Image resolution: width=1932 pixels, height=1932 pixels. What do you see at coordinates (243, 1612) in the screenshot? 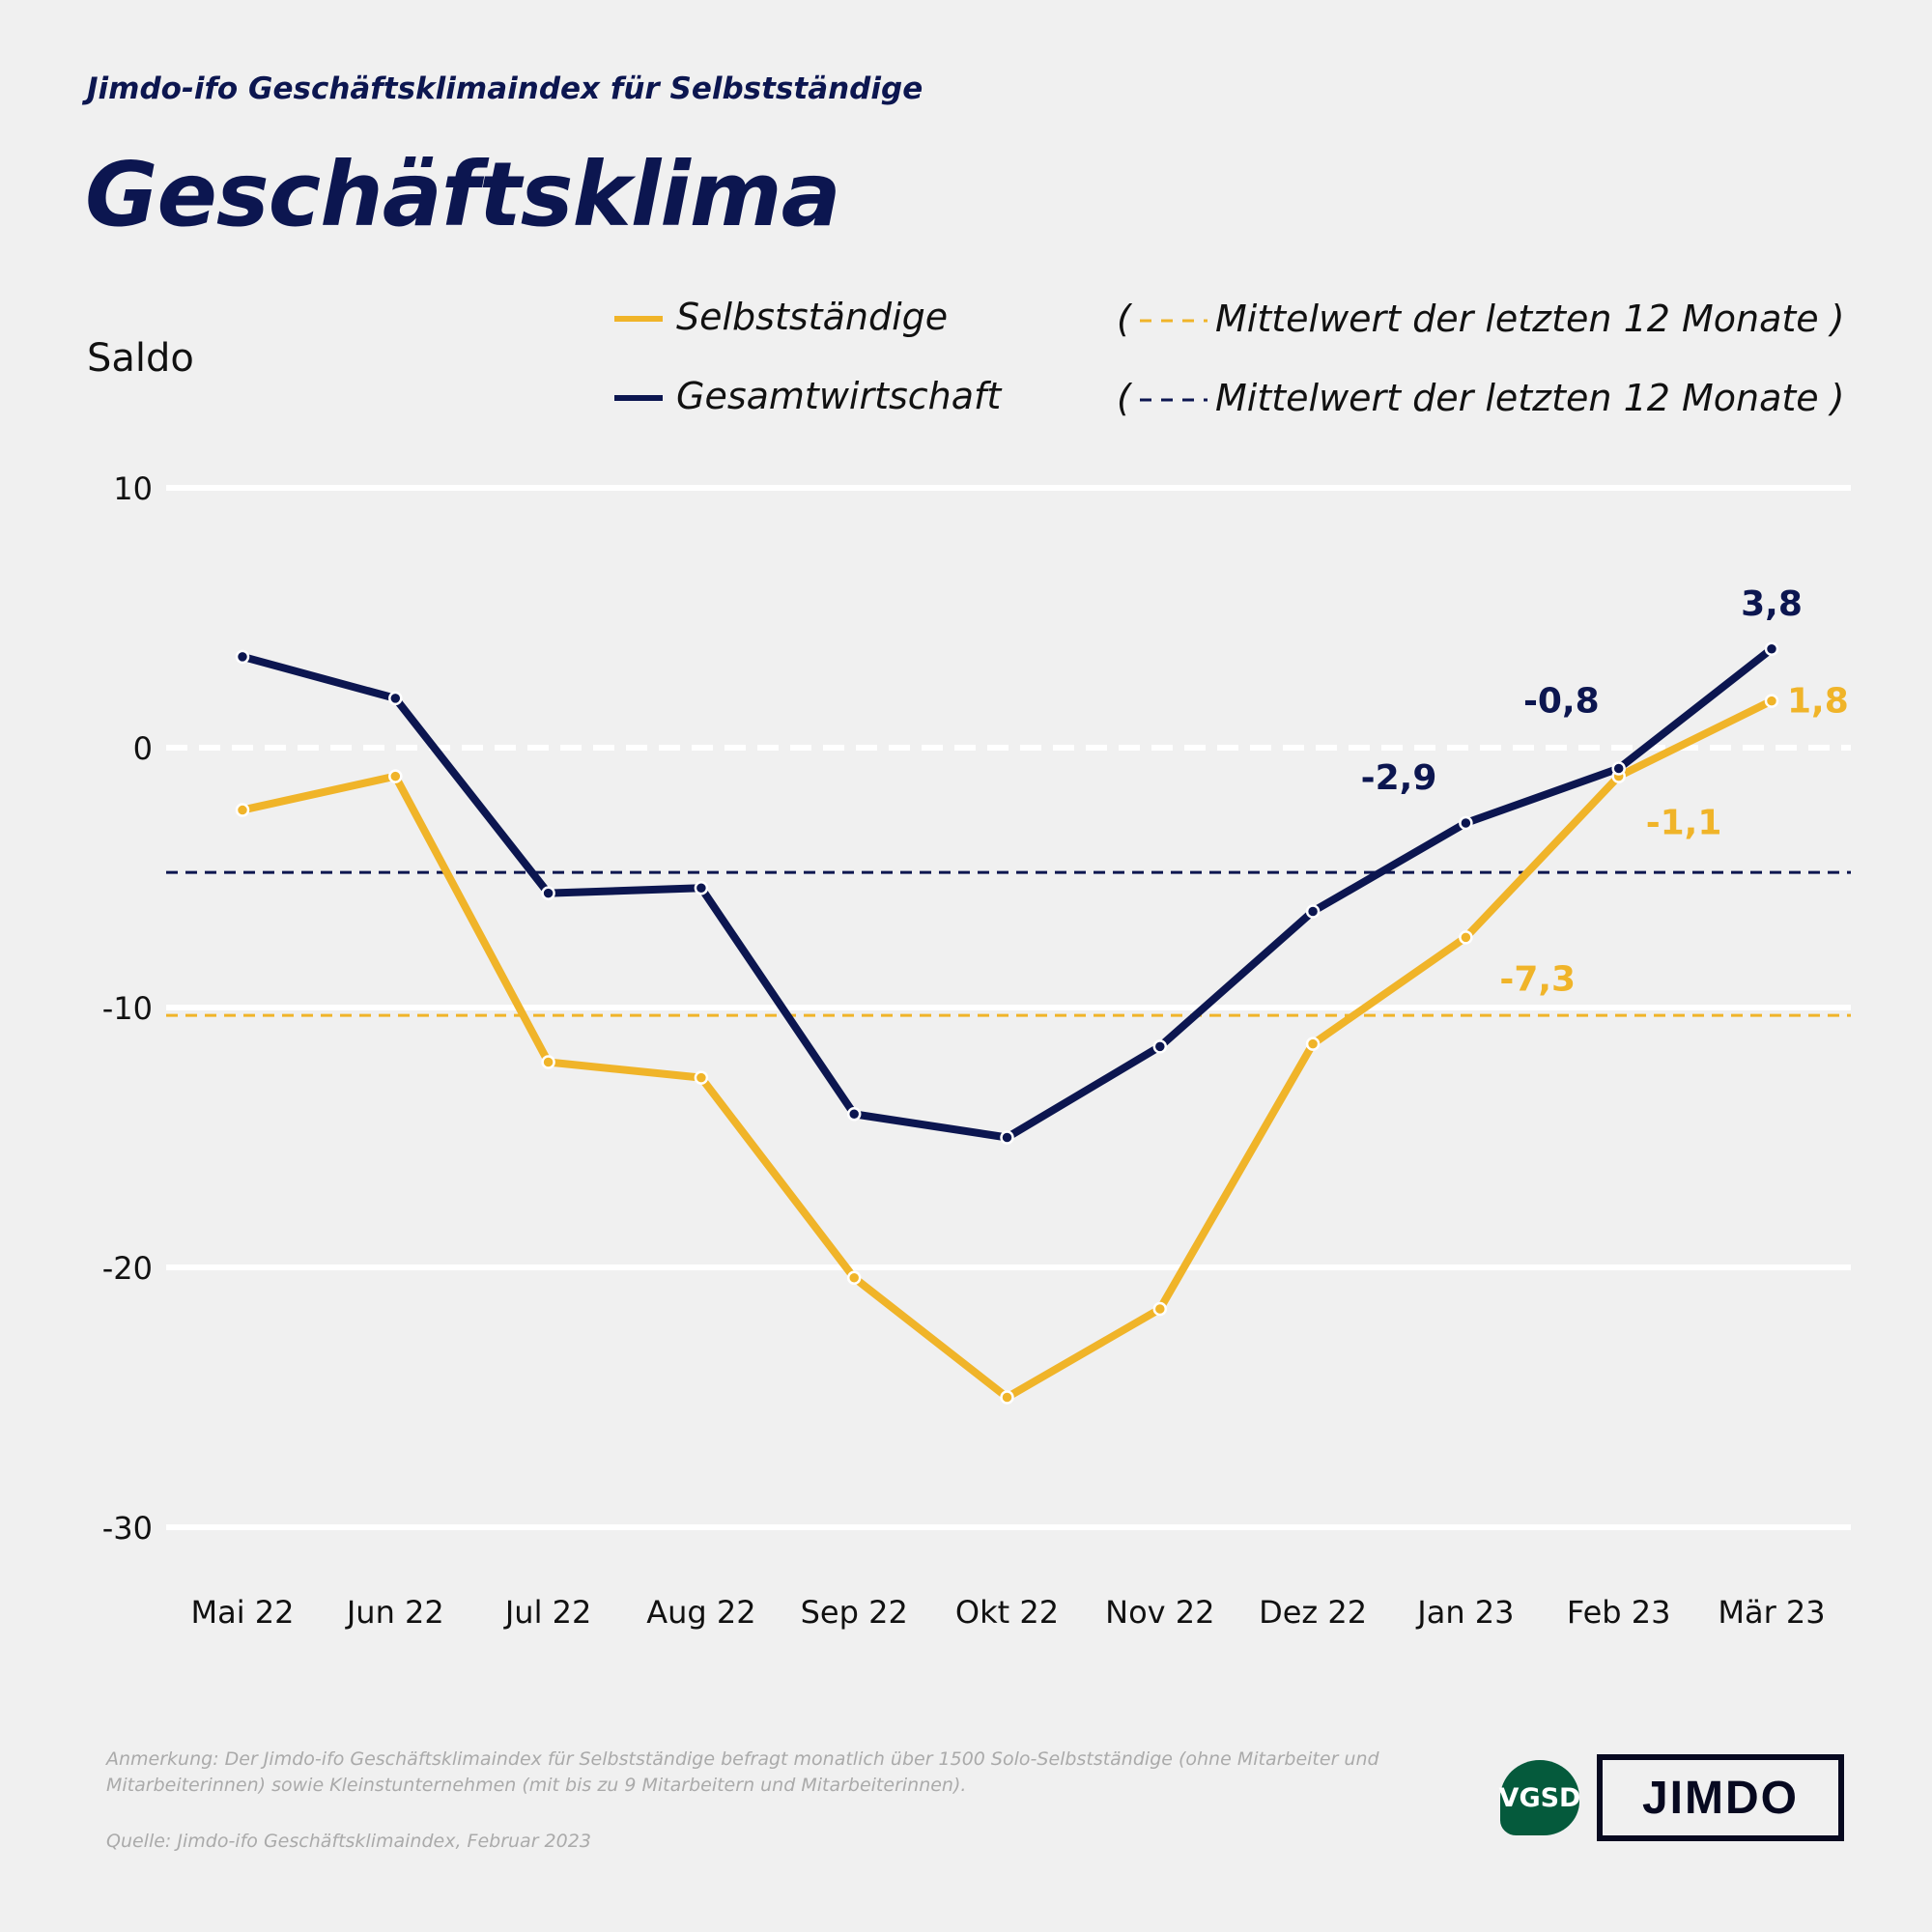
I see `x-tick-label: Mai 22` at bounding box center [243, 1612].